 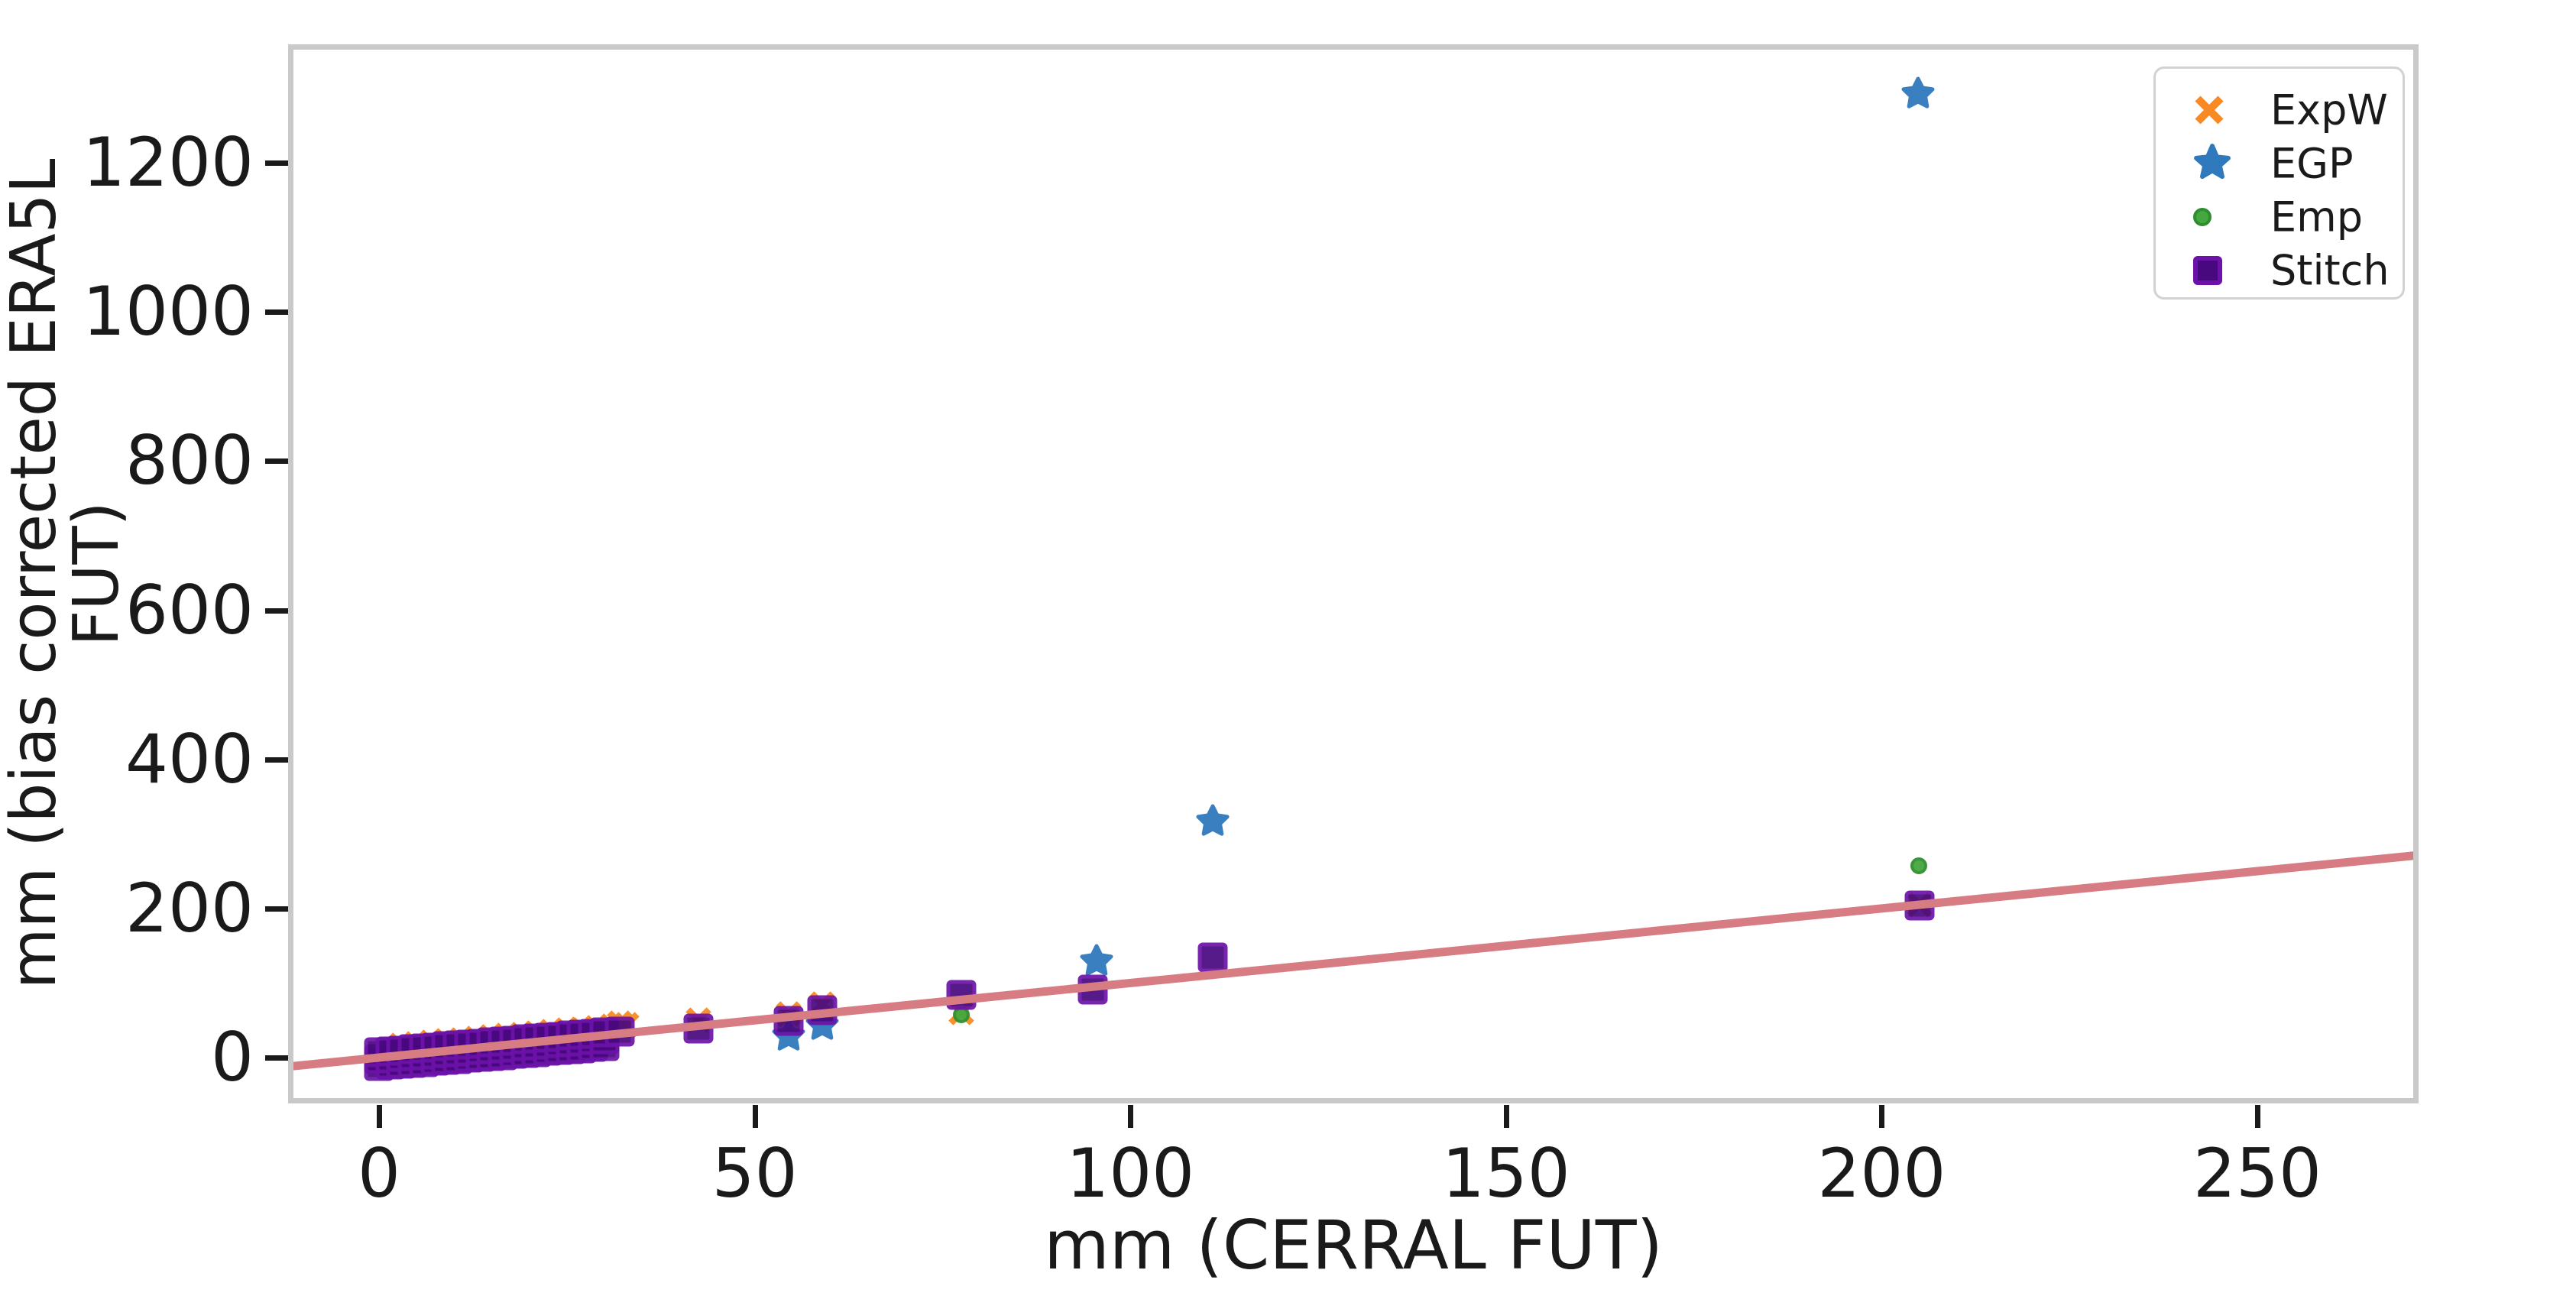 What do you see at coordinates (2330, 270) in the screenshot?
I see `legend-label-stitch: Stitch` at bounding box center [2330, 270].